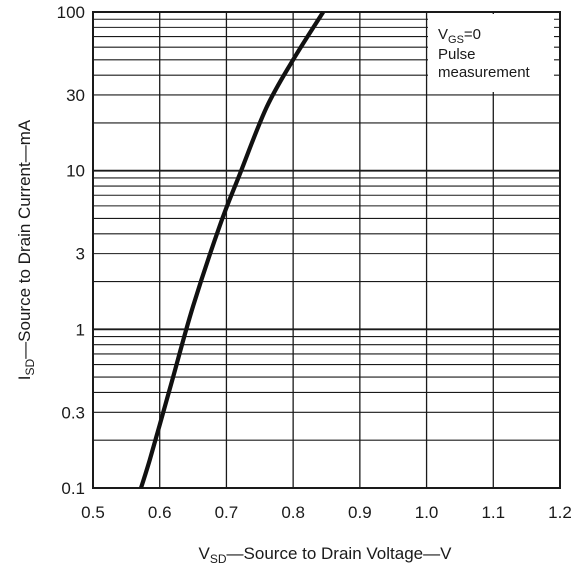 This screenshot has height=569, width=588. Describe the element at coordinates (73, 412) in the screenshot. I see `y-tick-label: 0.3` at that location.